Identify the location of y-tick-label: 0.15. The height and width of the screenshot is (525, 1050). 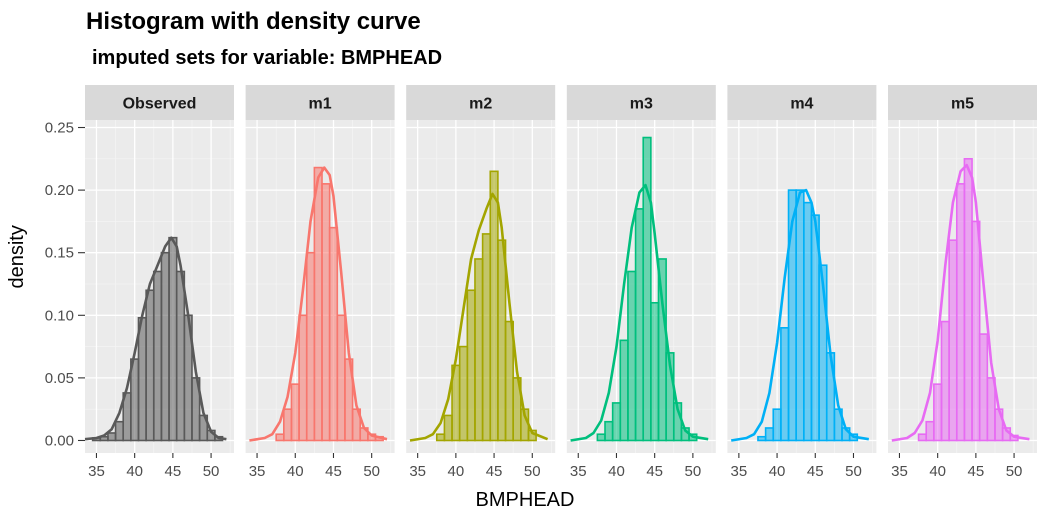
(59, 253).